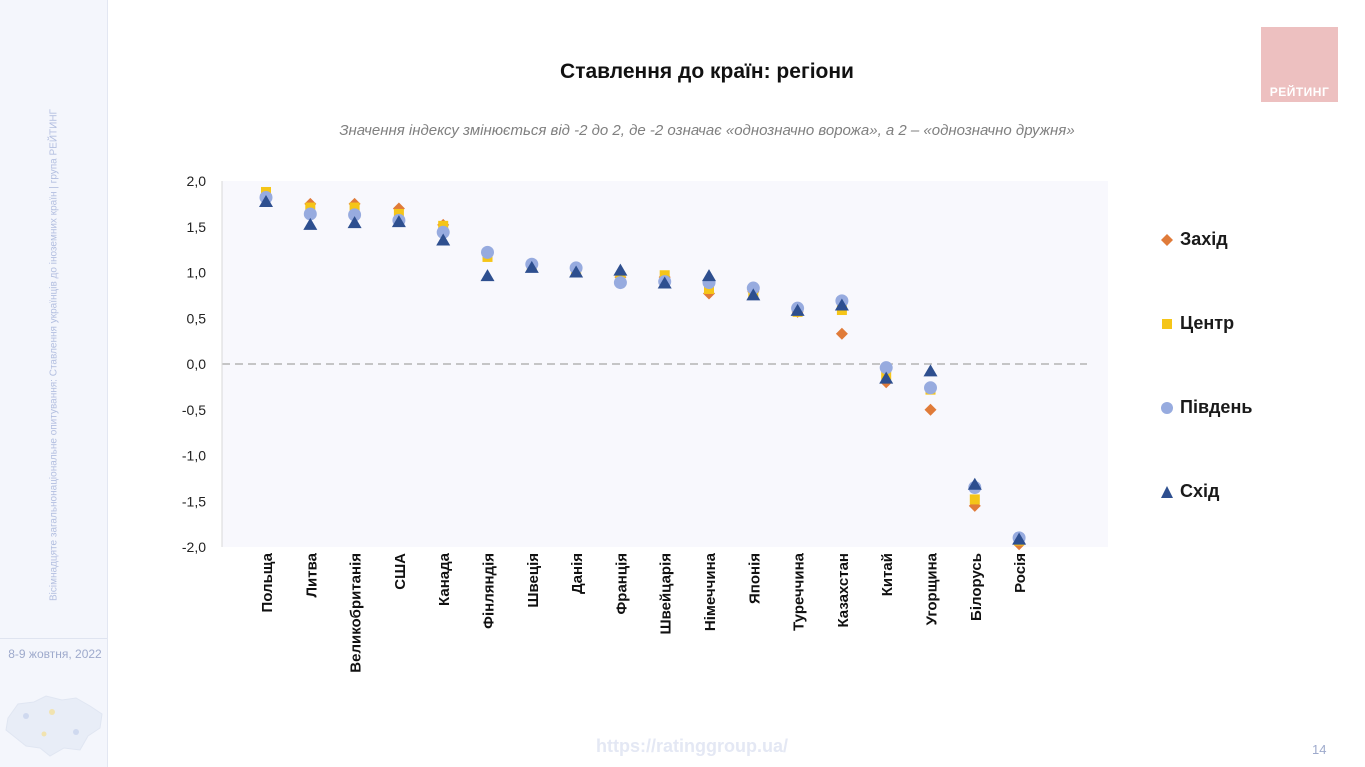 The width and height of the screenshot is (1365, 767). What do you see at coordinates (197, 181) in the screenshot?
I see `y-tick-label: 2,0` at bounding box center [197, 181].